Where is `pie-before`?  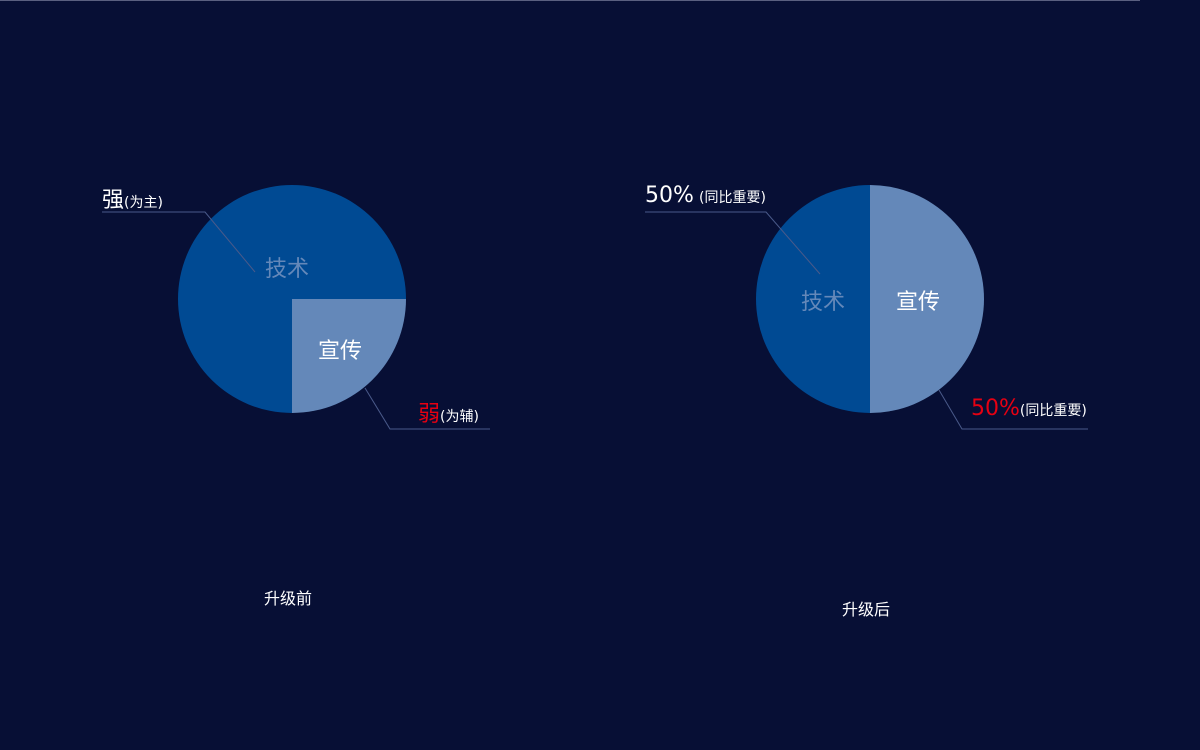
pie-before is located at coordinates (292, 299).